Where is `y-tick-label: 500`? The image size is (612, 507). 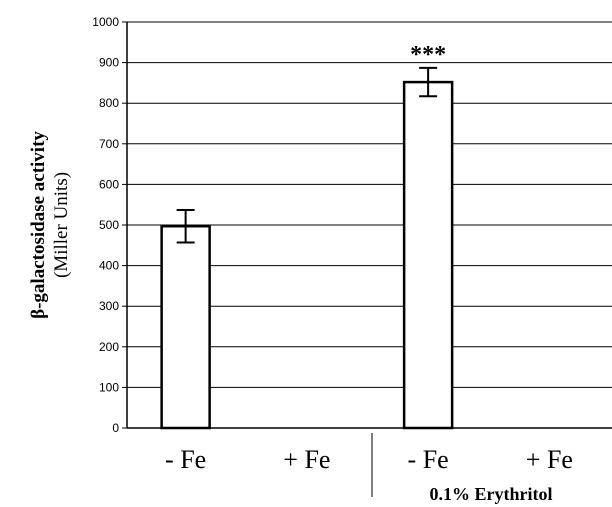
y-tick-label: 500 is located at coordinates (109, 225).